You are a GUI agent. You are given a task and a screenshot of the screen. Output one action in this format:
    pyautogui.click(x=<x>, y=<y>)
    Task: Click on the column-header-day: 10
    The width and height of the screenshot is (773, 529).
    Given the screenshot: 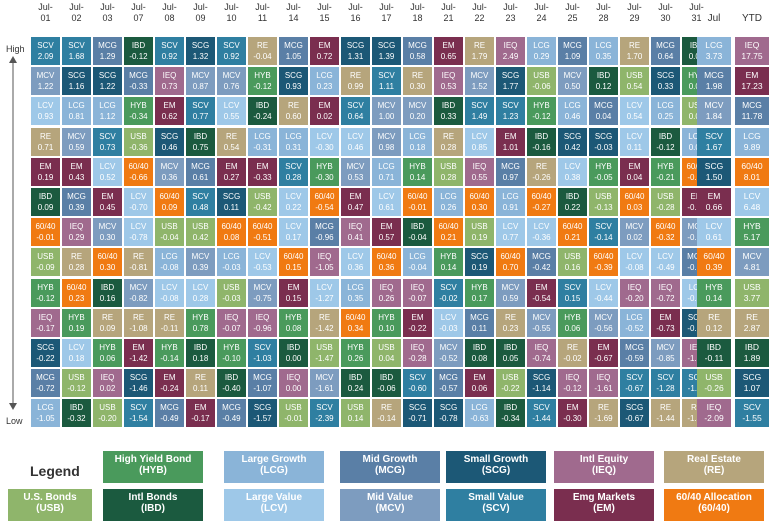 What is the action you would take?
    pyautogui.click(x=231, y=18)
    